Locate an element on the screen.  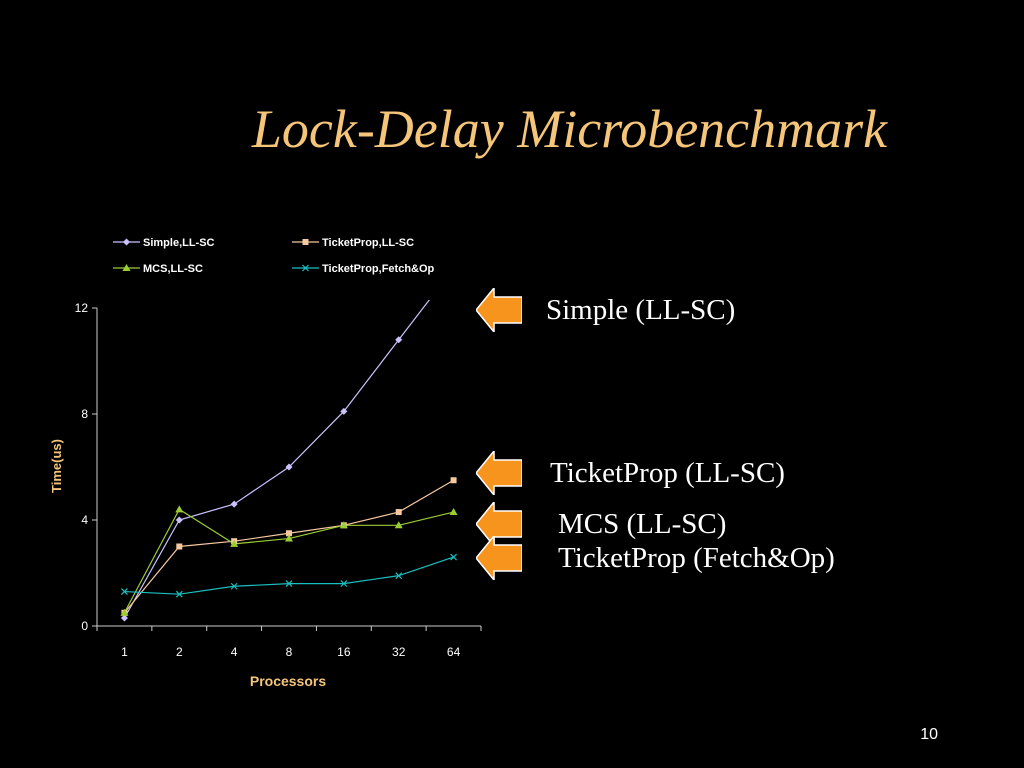
legend-label: TicketProp,LL-SC is located at coordinates (368, 243).